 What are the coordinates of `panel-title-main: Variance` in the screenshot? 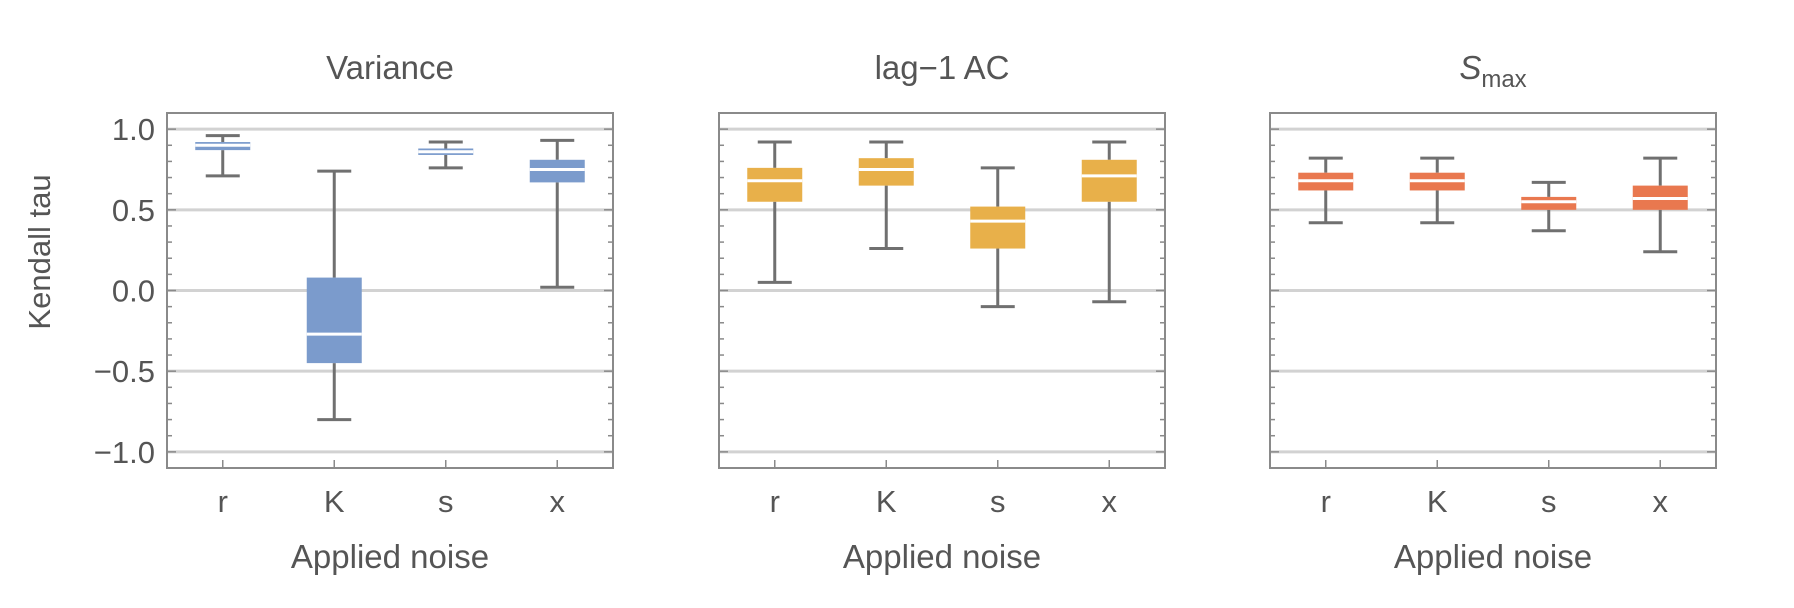 It's located at (390, 67).